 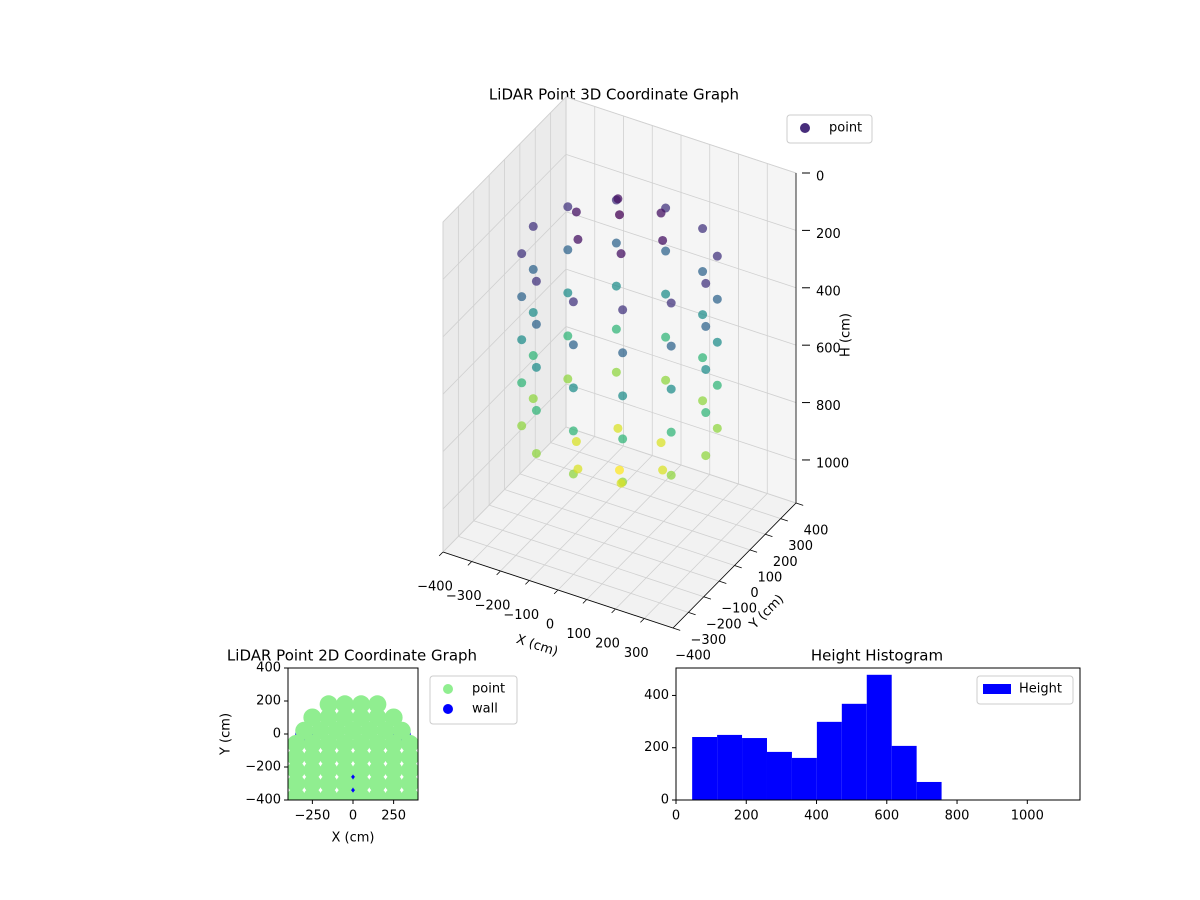 I want to click on x-tick-label: −400, so click(x=435, y=587).